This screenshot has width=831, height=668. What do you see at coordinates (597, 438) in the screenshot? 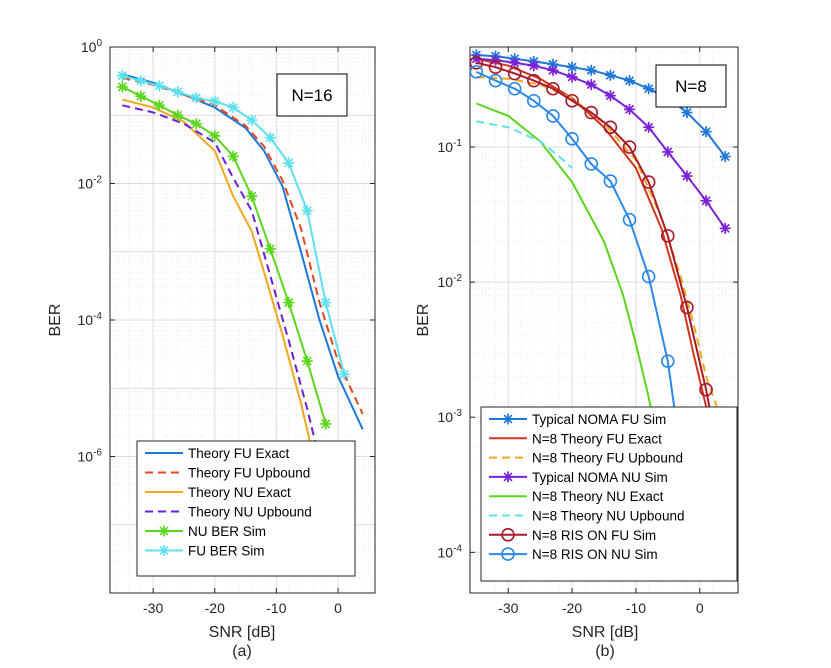
I see `legend-label: N=8 Theory FU Exact` at bounding box center [597, 438].